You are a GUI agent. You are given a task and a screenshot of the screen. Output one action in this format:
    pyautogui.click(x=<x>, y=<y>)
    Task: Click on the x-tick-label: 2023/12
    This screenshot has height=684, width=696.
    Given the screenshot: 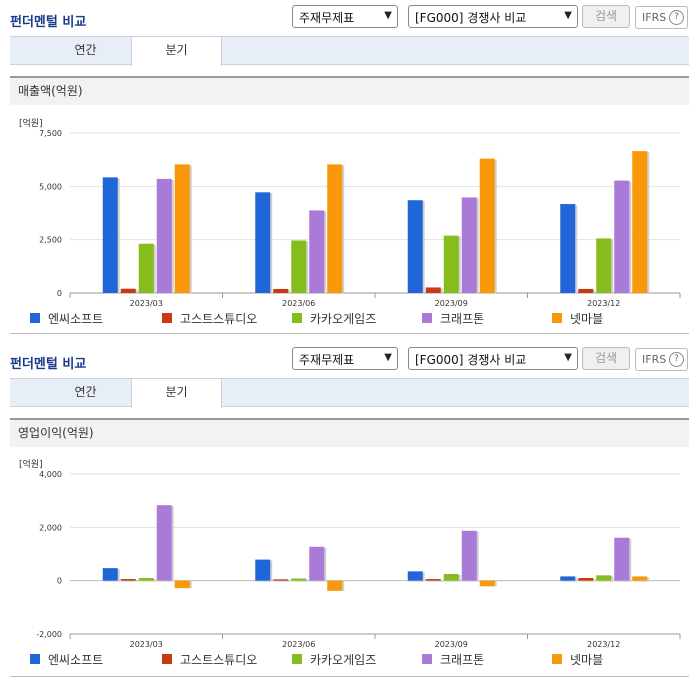 What is the action you would take?
    pyautogui.click(x=603, y=644)
    